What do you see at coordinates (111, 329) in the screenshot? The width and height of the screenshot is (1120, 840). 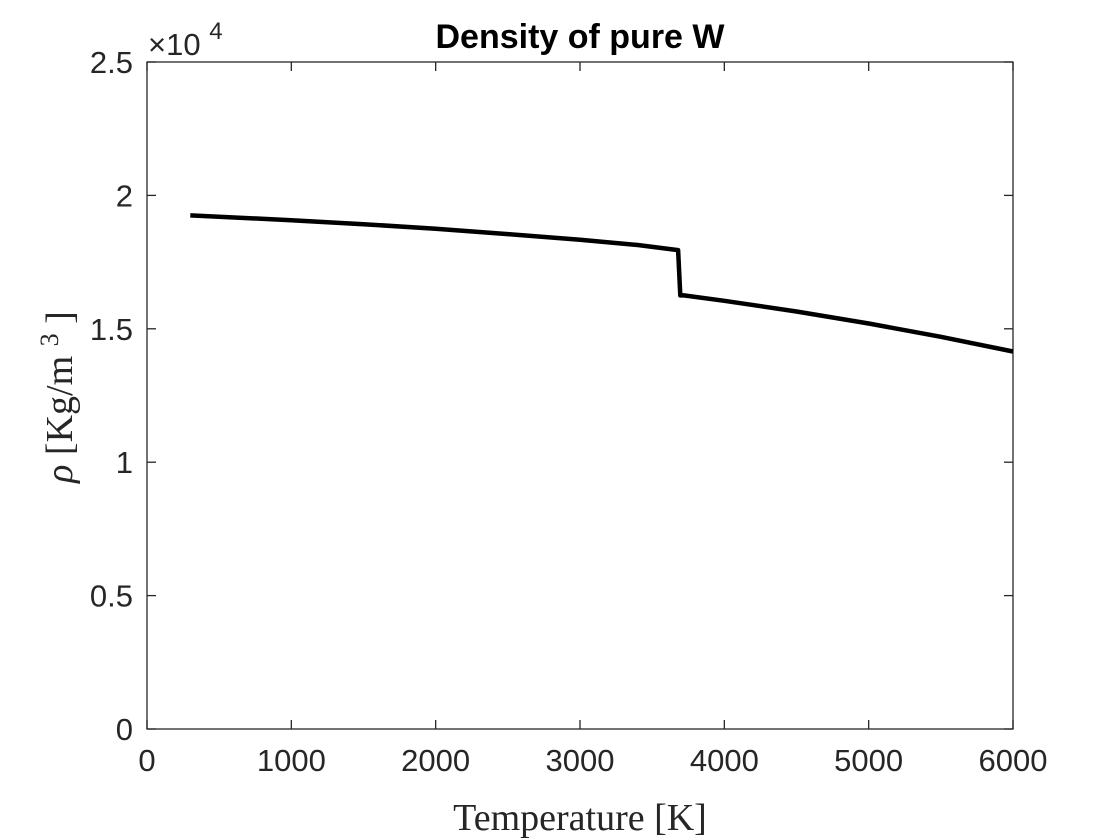 I see `y-tick-label: 1.5` at bounding box center [111, 329].